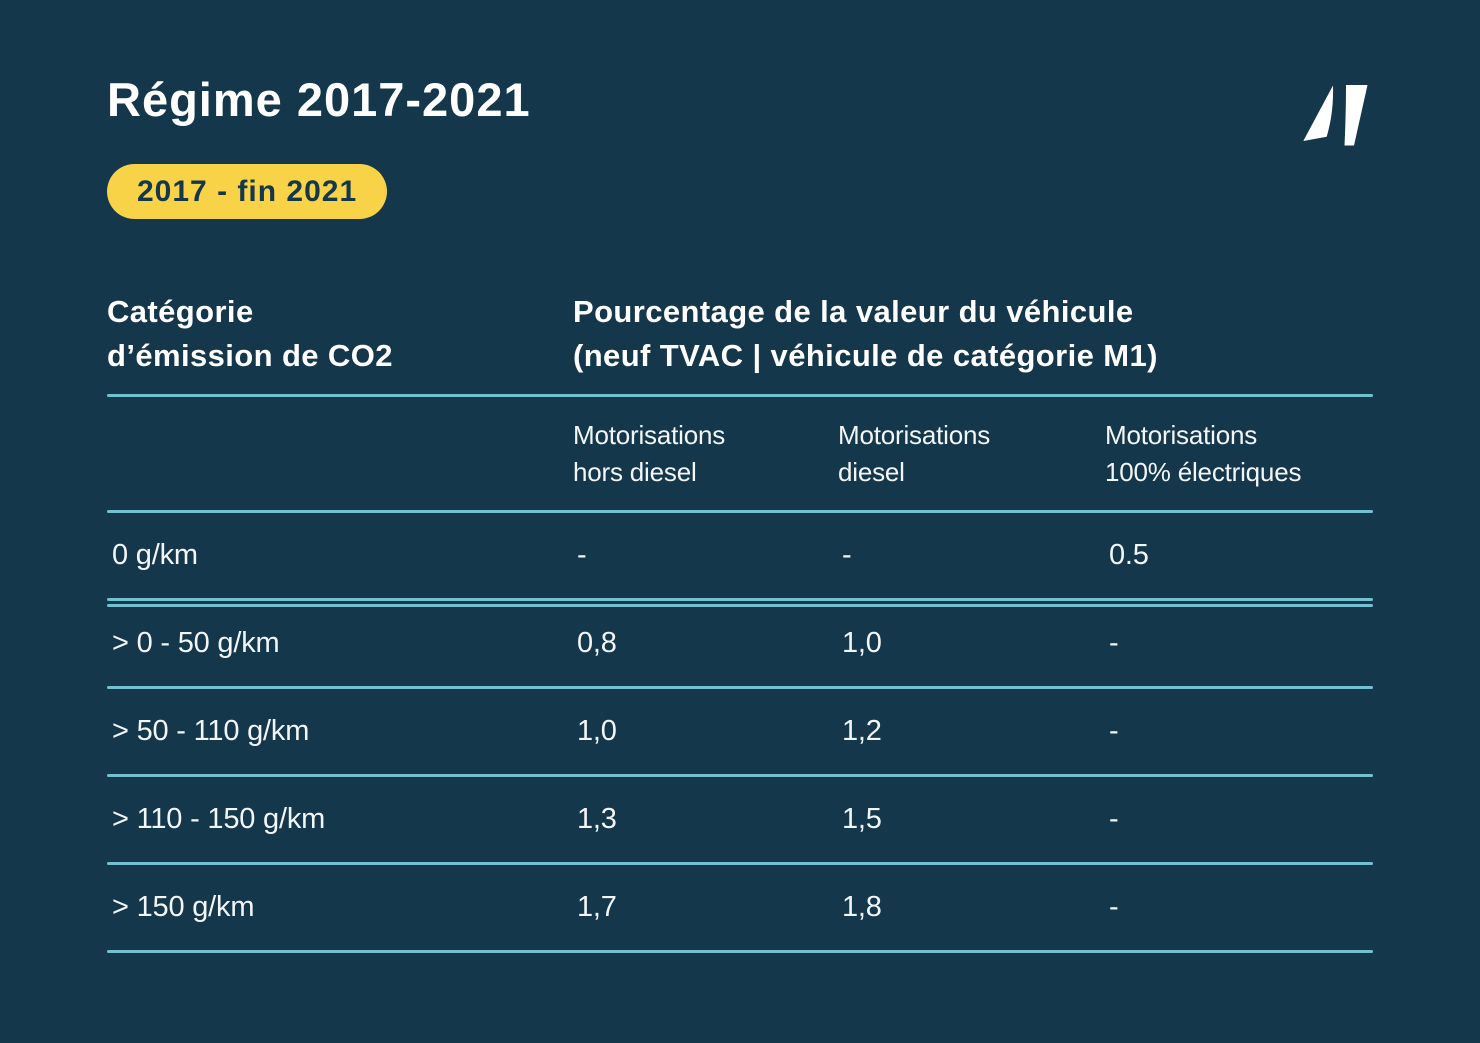  I want to click on brand-logo-icon, so click(1336, 115).